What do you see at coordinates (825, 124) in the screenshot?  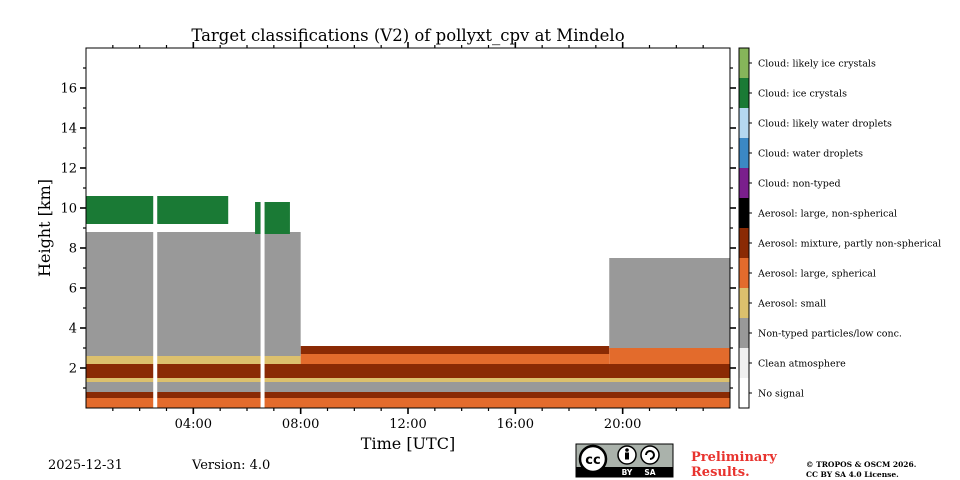 I see `legend-label: Cloud: likely water droplets` at bounding box center [825, 124].